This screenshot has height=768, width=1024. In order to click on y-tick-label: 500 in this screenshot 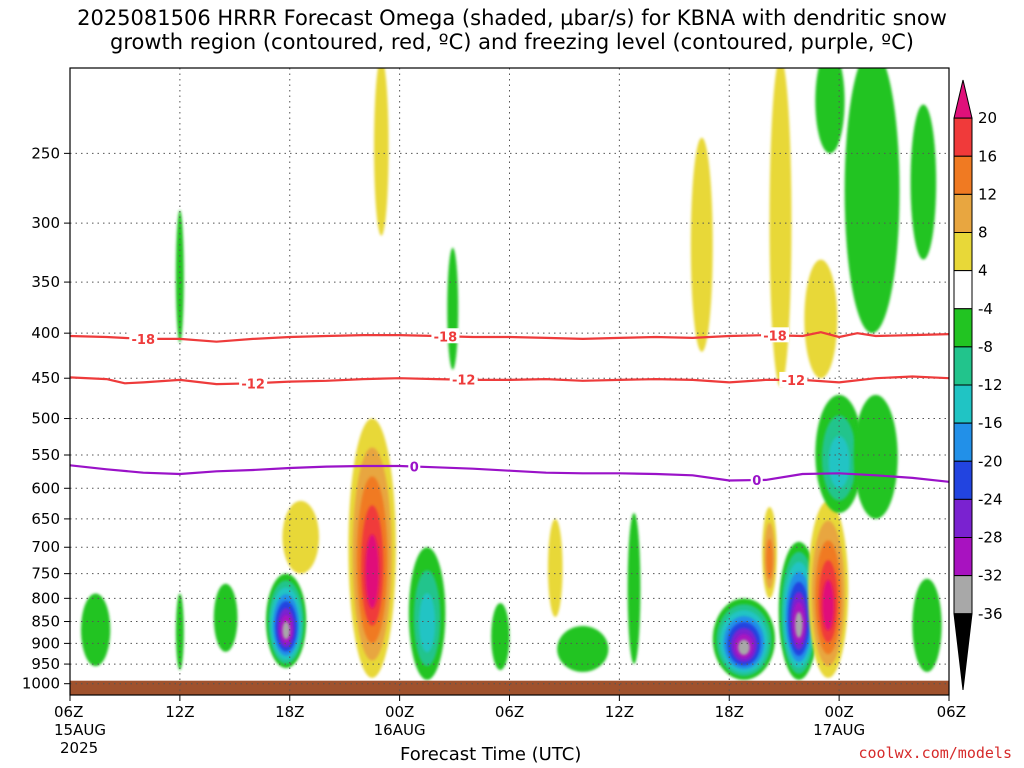, I will do `click(45, 419)`.